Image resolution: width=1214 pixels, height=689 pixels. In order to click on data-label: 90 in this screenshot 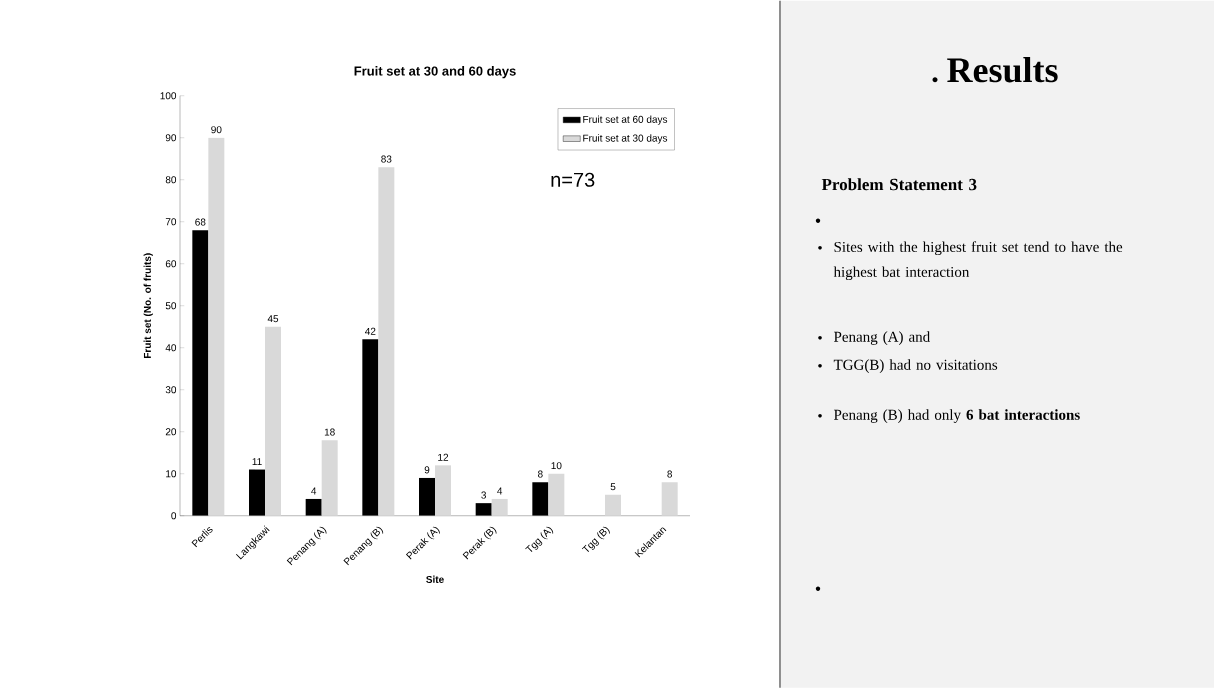, I will do `click(216, 130)`.